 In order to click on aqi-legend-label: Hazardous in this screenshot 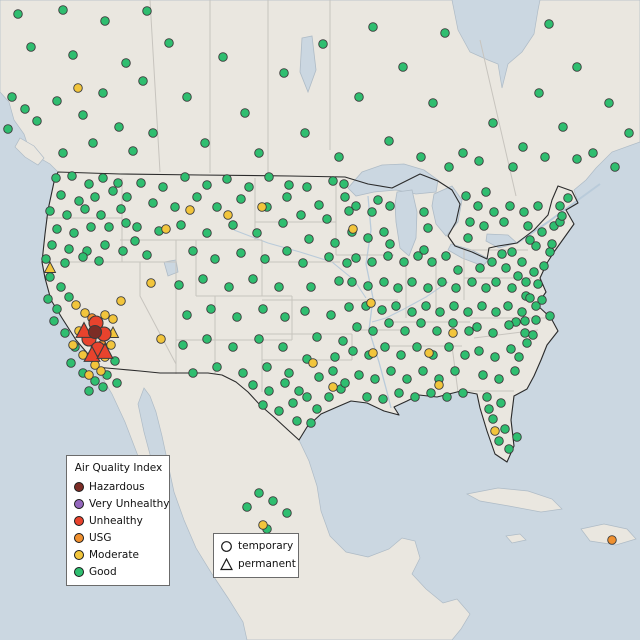, I will do `click(117, 486)`.